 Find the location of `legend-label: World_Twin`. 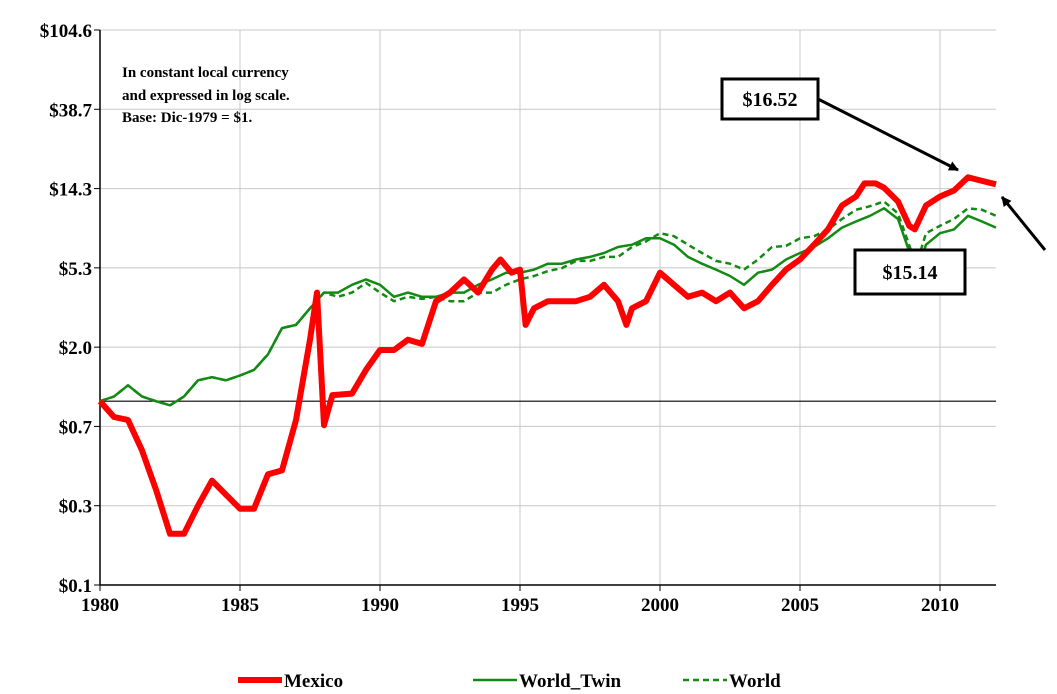

legend-label: World_Twin is located at coordinates (570, 681).